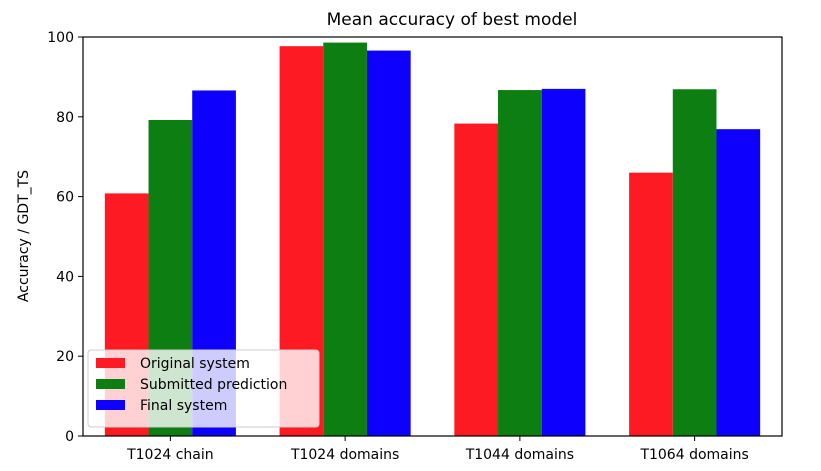  Describe the element at coordinates (69, 437) in the screenshot. I see `y-tick-label: 0` at that location.